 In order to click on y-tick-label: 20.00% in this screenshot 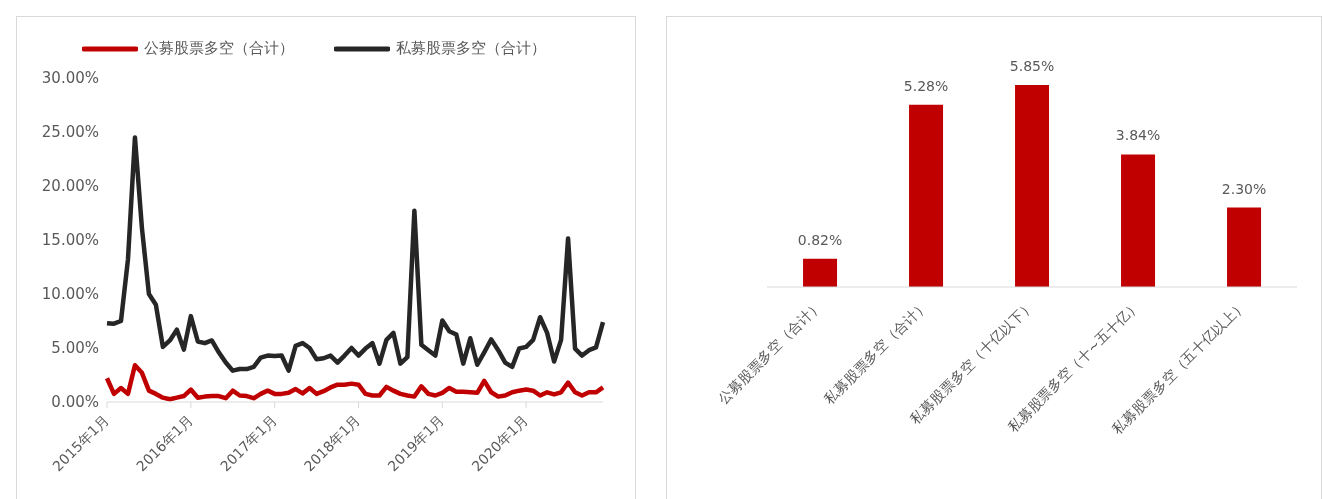, I will do `click(70, 186)`.